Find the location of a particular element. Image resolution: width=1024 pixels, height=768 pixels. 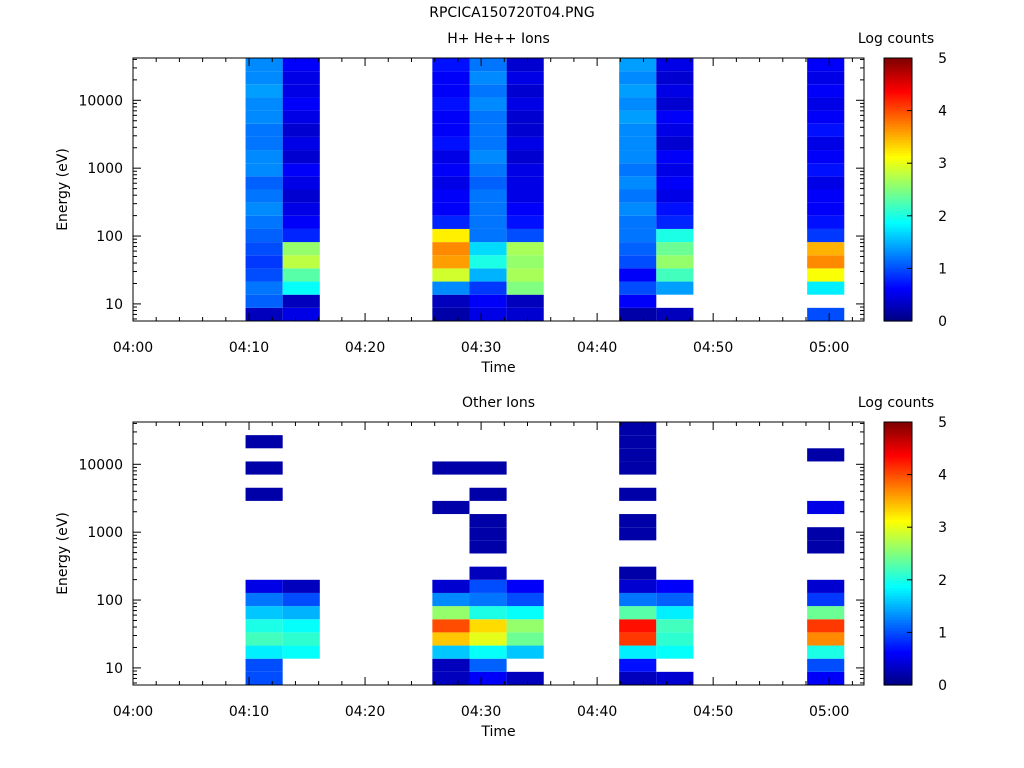

colorbar-tick-label: 2 is located at coordinates (942, 581).